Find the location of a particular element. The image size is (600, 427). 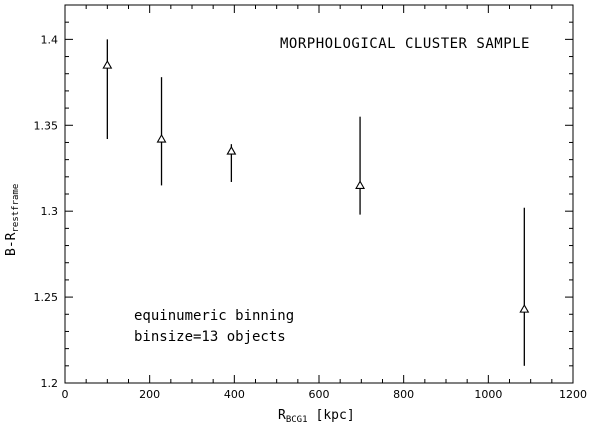

y-tick-label: 1.2 is located at coordinates (50, 383).